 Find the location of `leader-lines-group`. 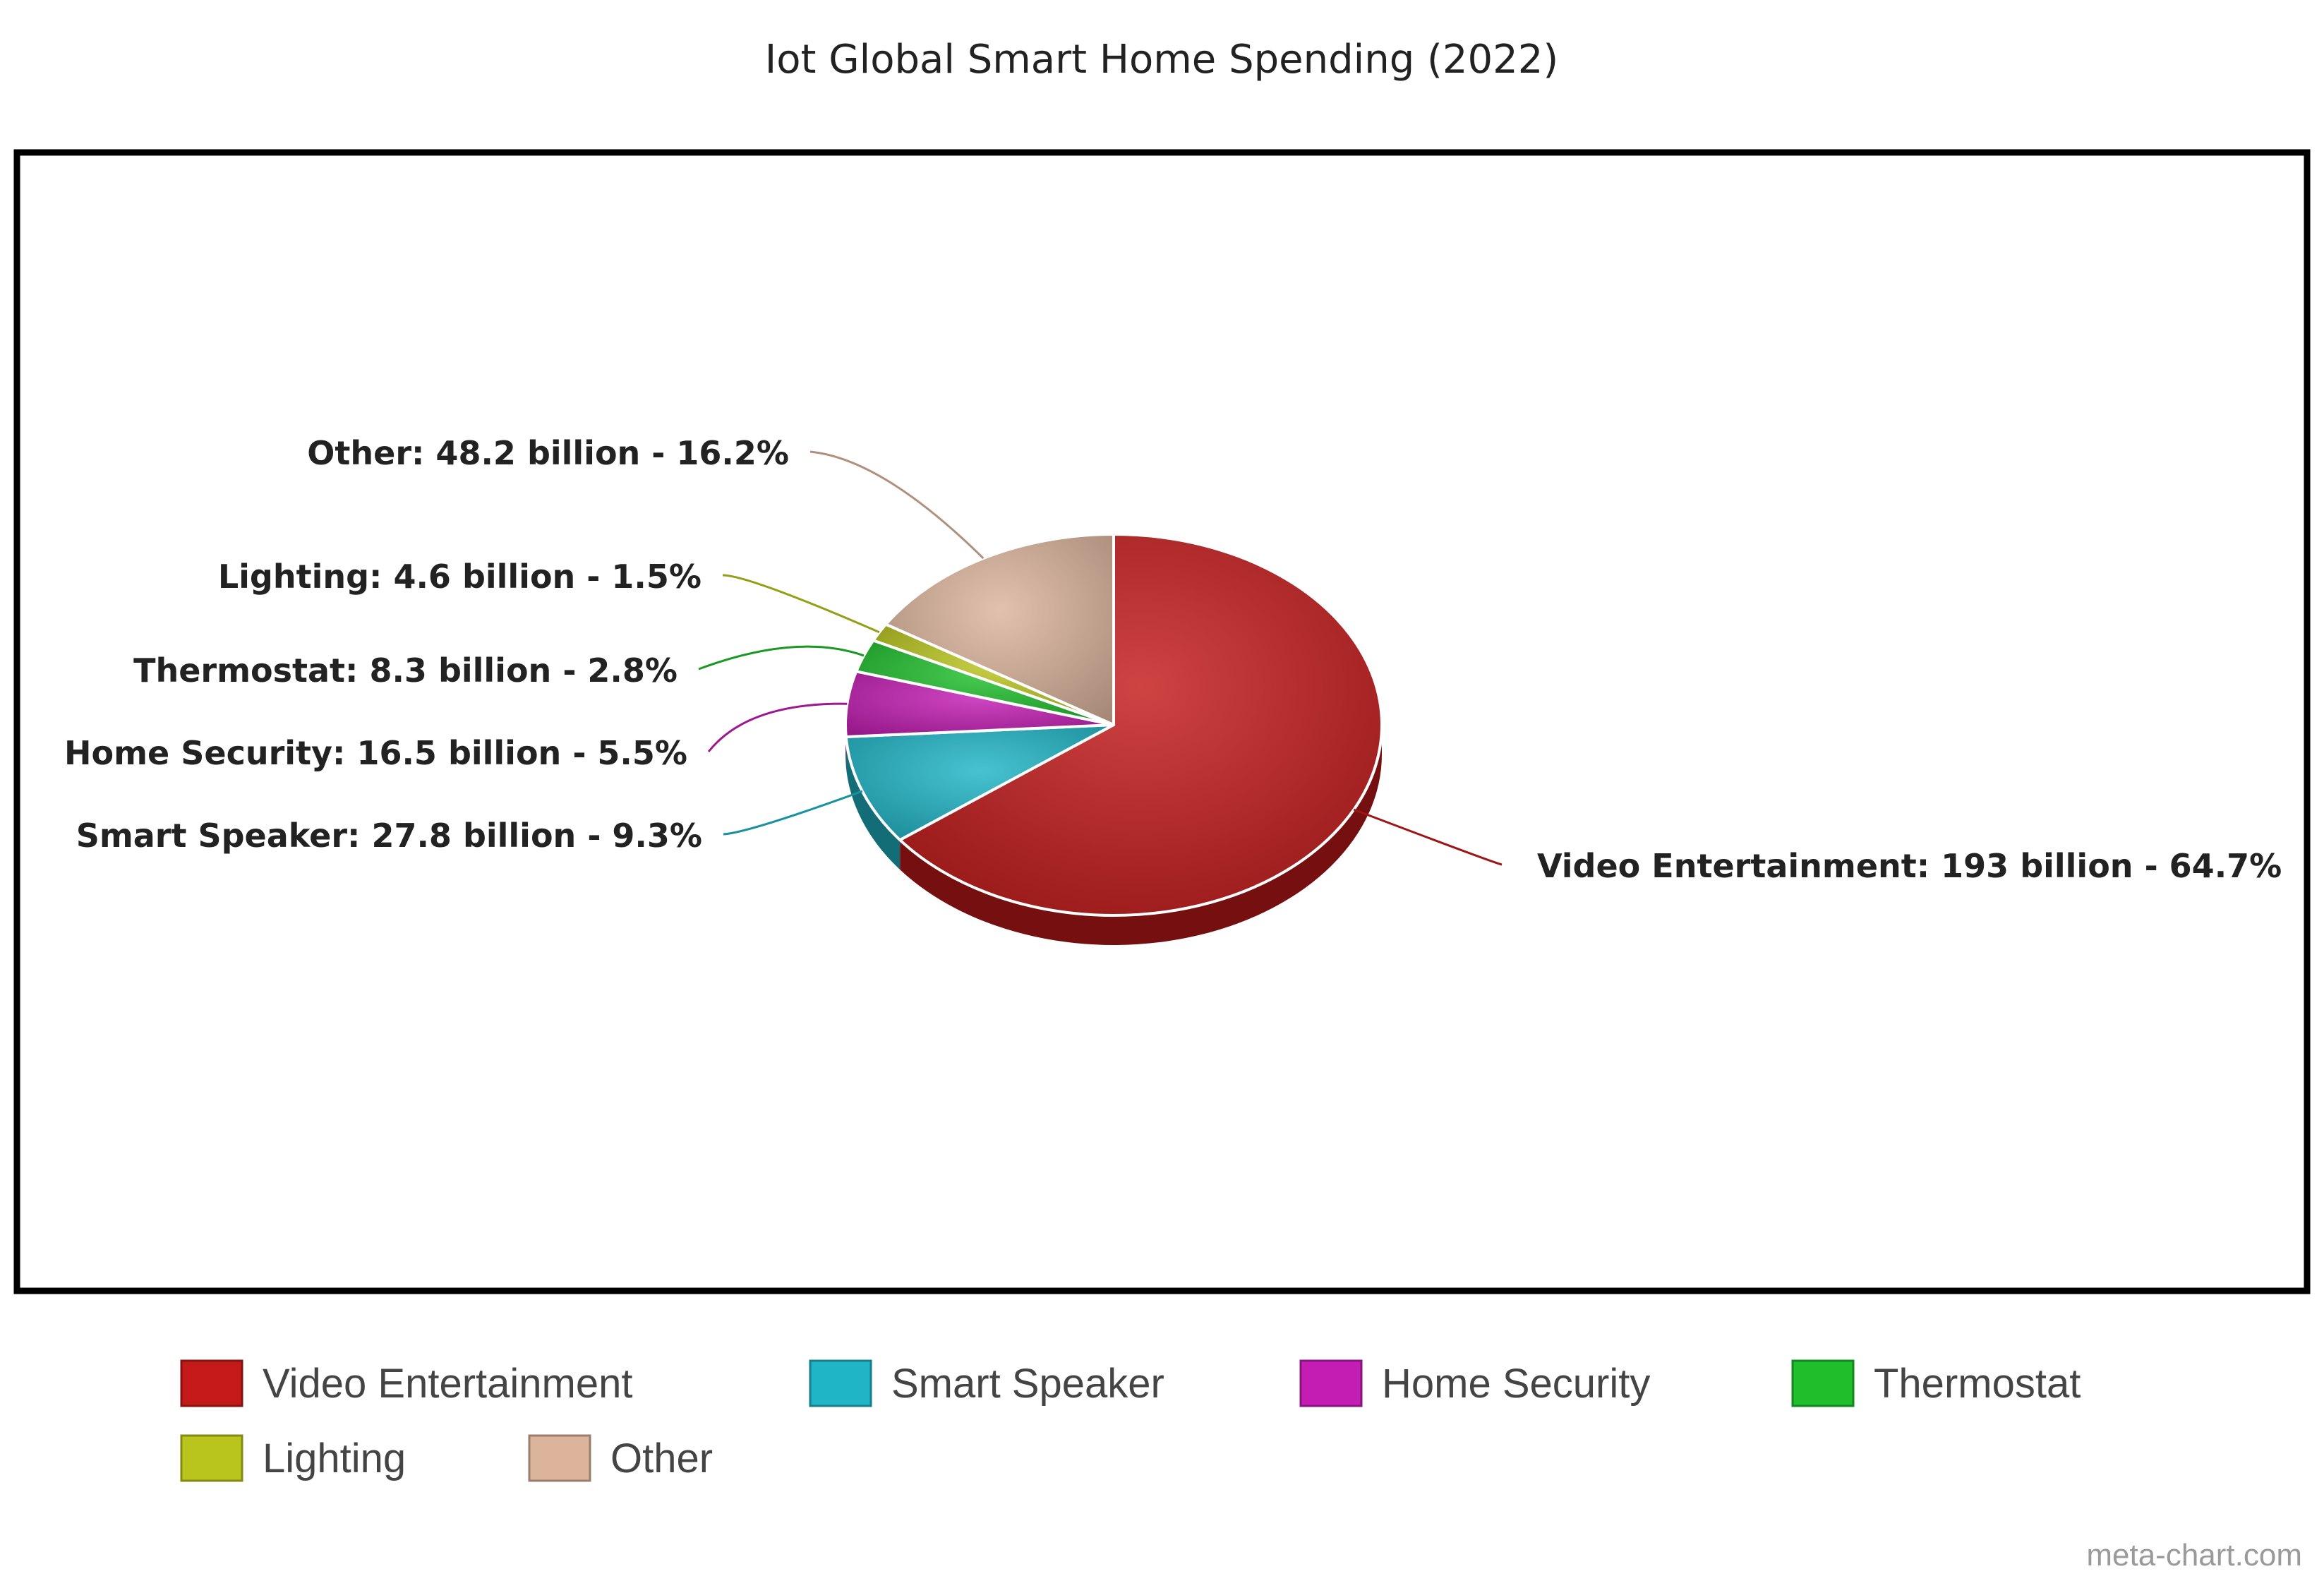

leader-lines-group is located at coordinates (1101, 658).